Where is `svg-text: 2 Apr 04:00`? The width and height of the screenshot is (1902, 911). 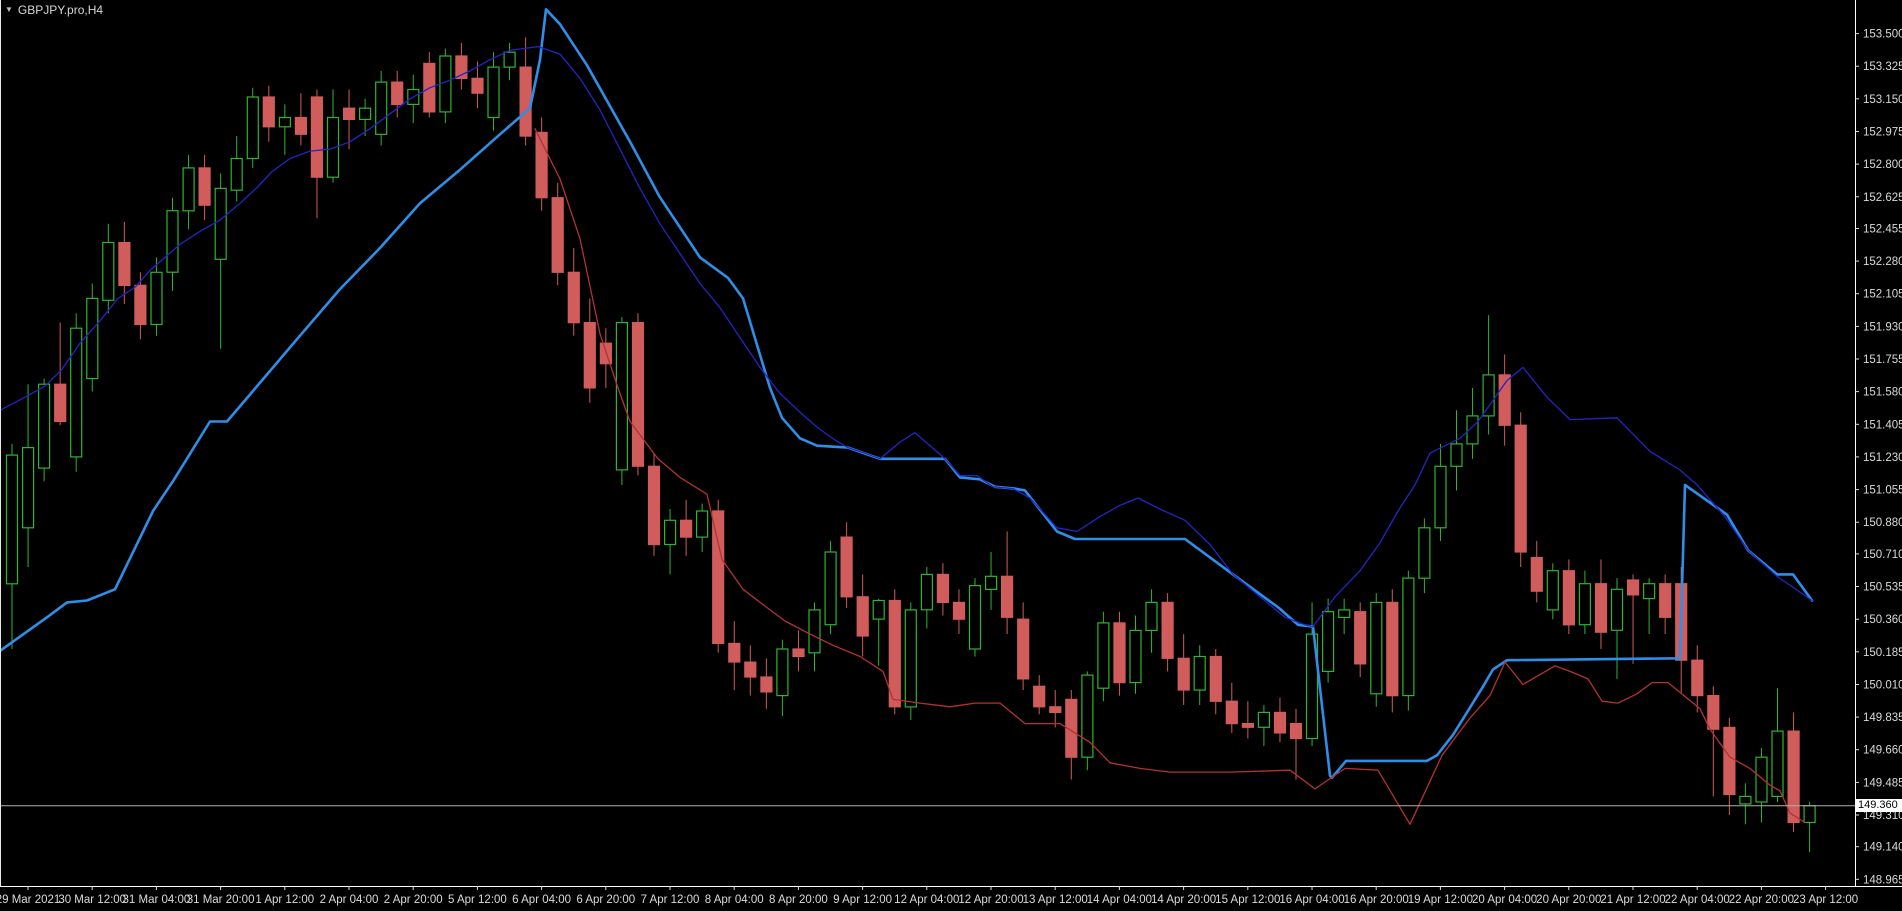 svg-text: 2 Apr 04:00 is located at coordinates (349, 900).